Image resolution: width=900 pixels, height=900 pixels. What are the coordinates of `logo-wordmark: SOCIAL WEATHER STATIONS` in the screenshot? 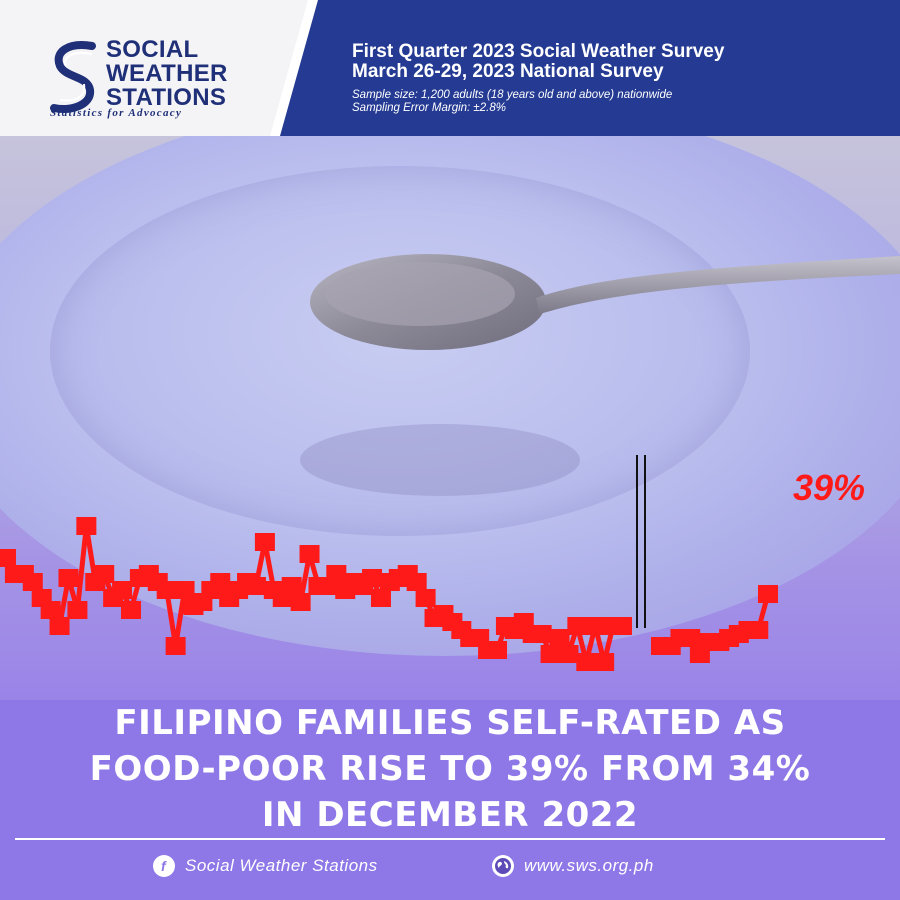 It's located at (167, 74).